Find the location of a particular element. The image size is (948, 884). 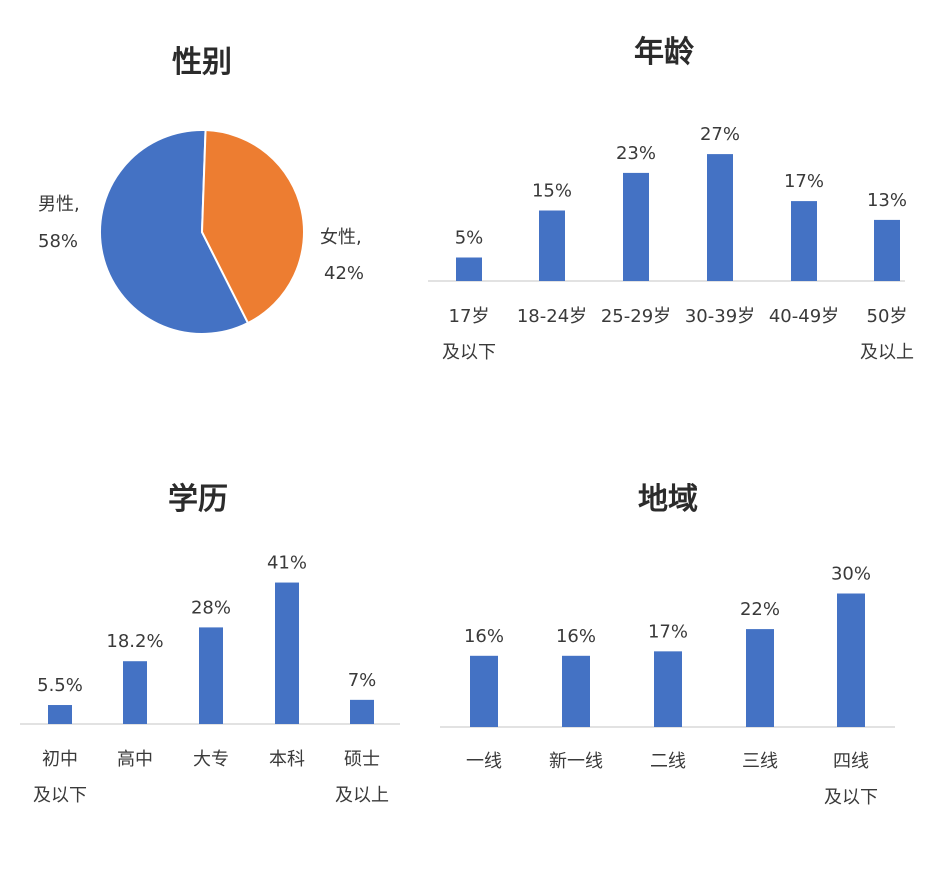

education-category-label: 初中 is located at coordinates (60, 759).